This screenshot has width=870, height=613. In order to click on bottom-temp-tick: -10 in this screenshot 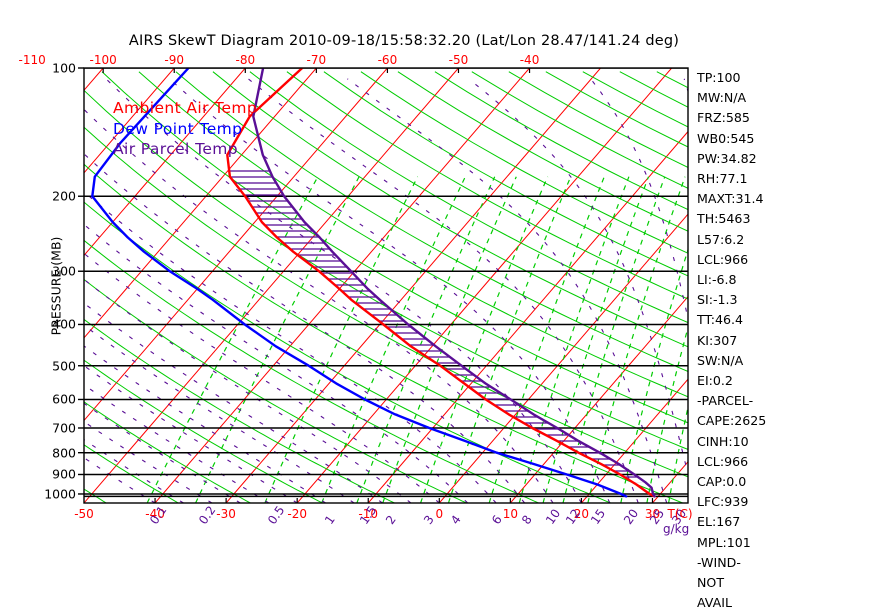, I will do `click(368, 514)`.